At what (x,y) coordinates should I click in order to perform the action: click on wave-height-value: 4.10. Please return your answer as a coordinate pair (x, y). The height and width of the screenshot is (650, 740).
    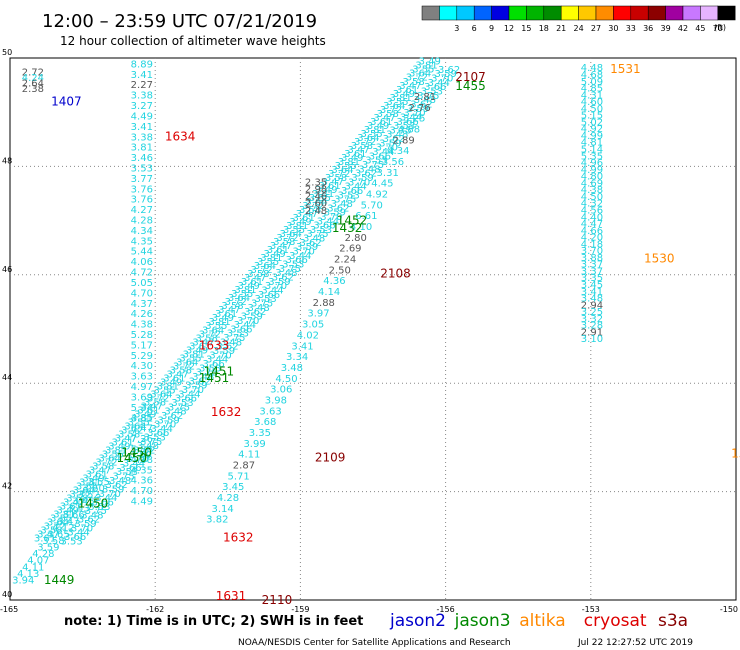
    Looking at the image, I should click on (361, 227).